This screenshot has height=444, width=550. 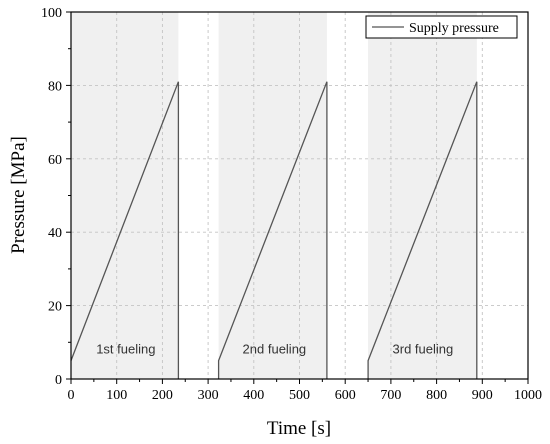 I want to click on x-tick-label: 300, so click(x=208, y=395).